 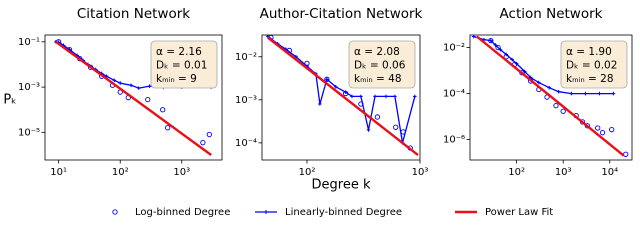 I want to click on legend-label: Power Law Fit, so click(x=519, y=212).